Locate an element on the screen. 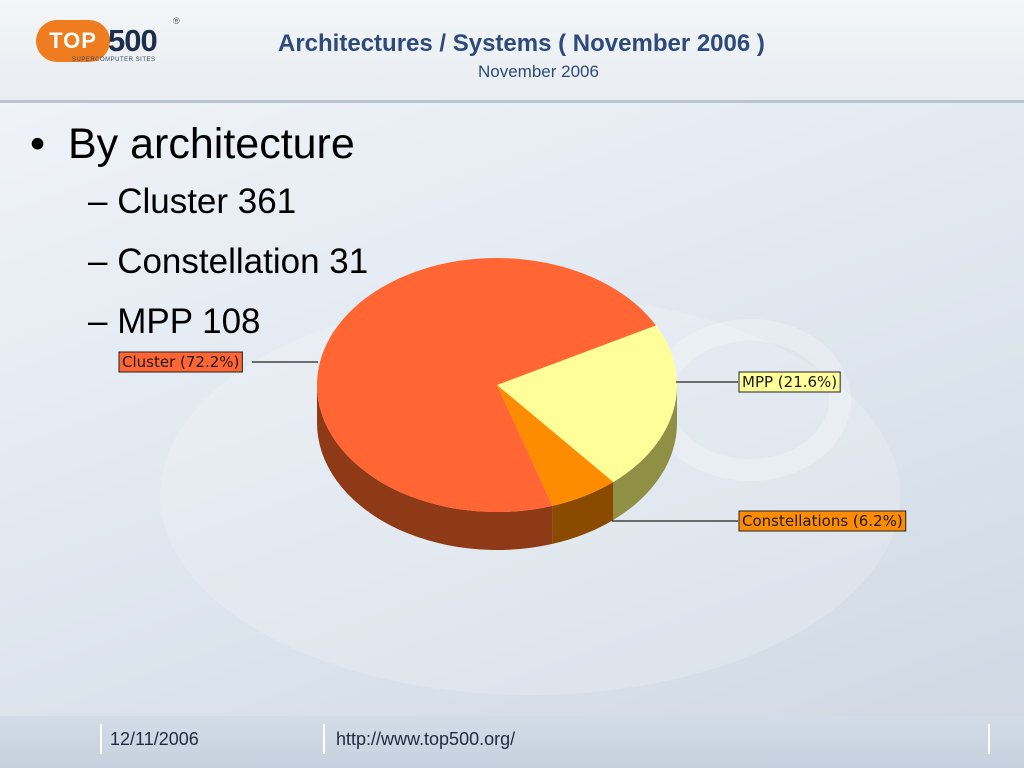  slice-label-text: Constellations (6.2%) is located at coordinates (822, 521).